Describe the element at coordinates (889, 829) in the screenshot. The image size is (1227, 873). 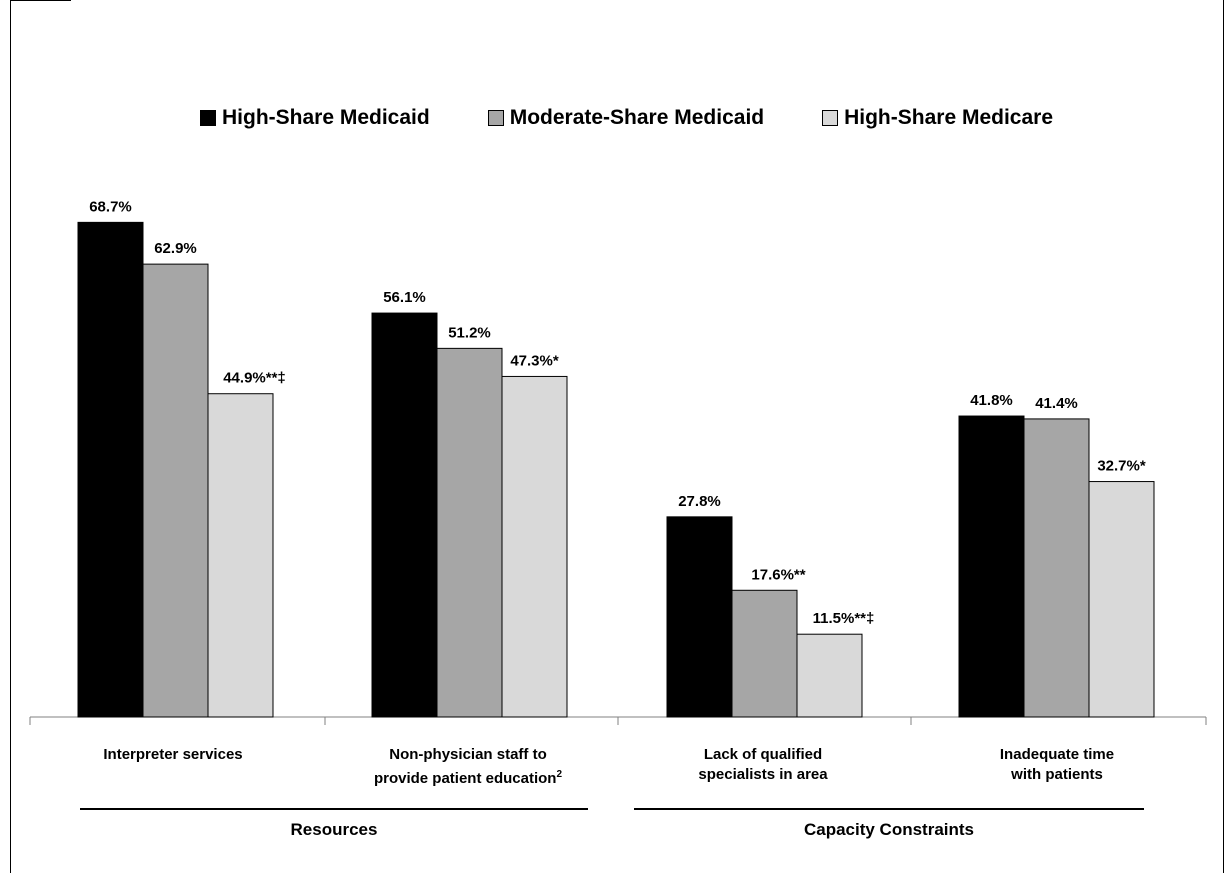
I see `group-label-capacity-constraints: Capacity Constraints` at that location.